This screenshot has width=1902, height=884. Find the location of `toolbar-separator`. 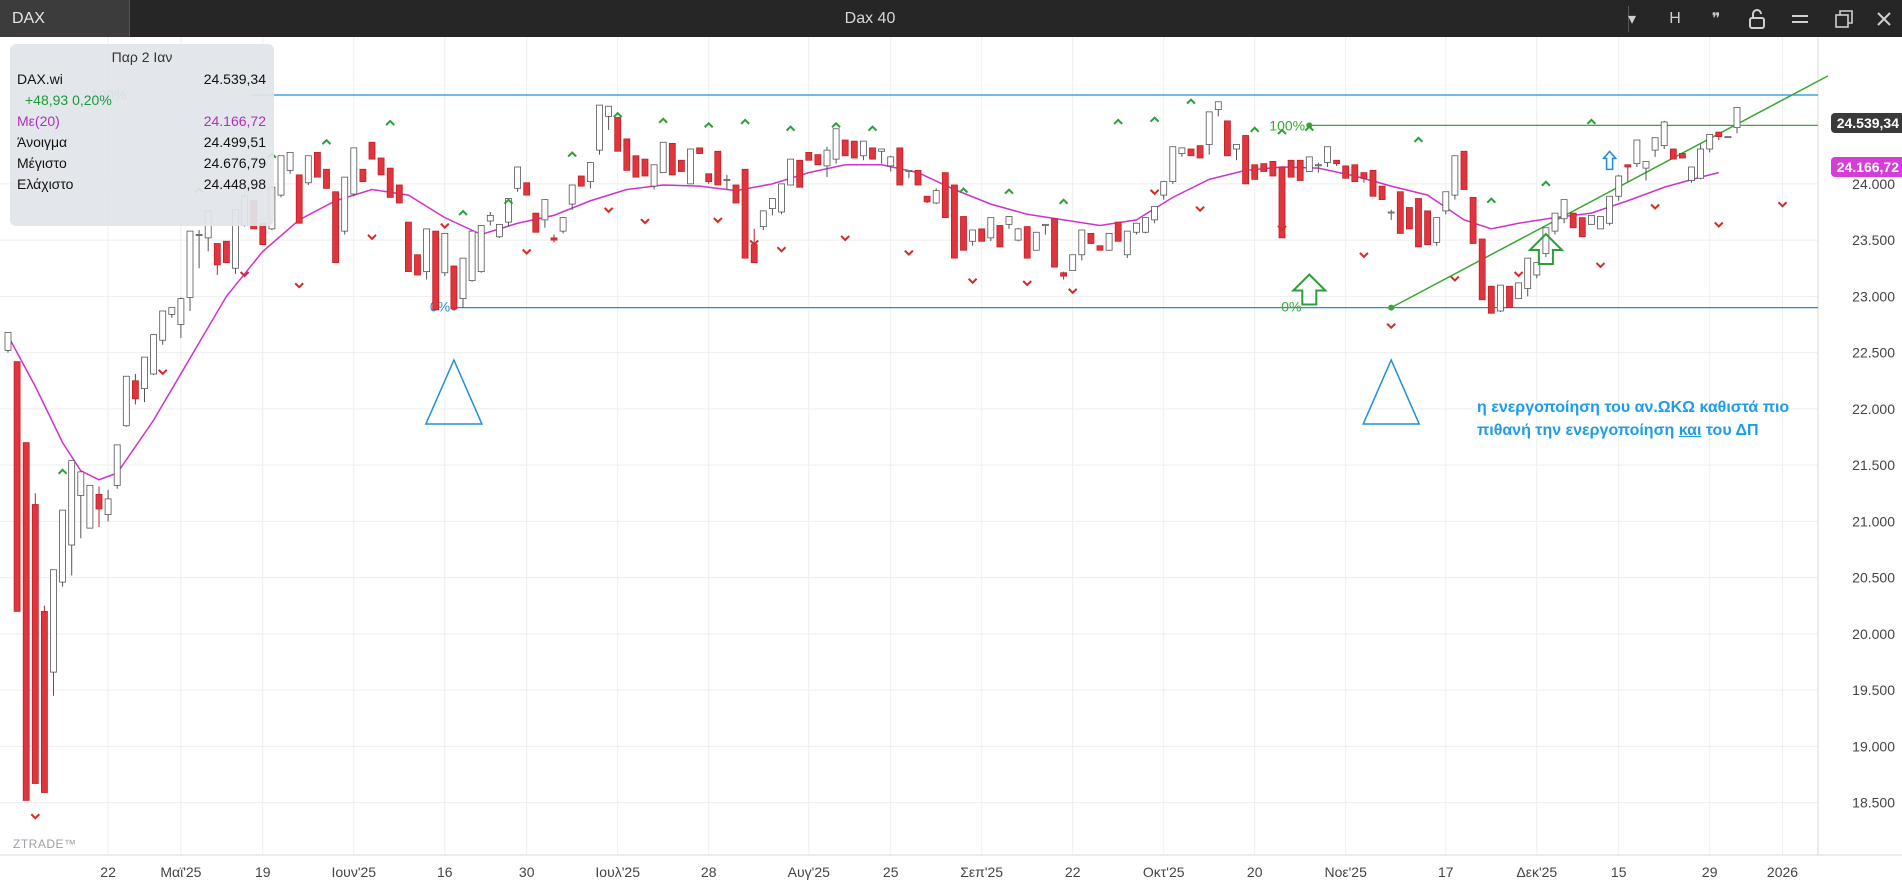

toolbar-separator is located at coordinates (1628, 19).